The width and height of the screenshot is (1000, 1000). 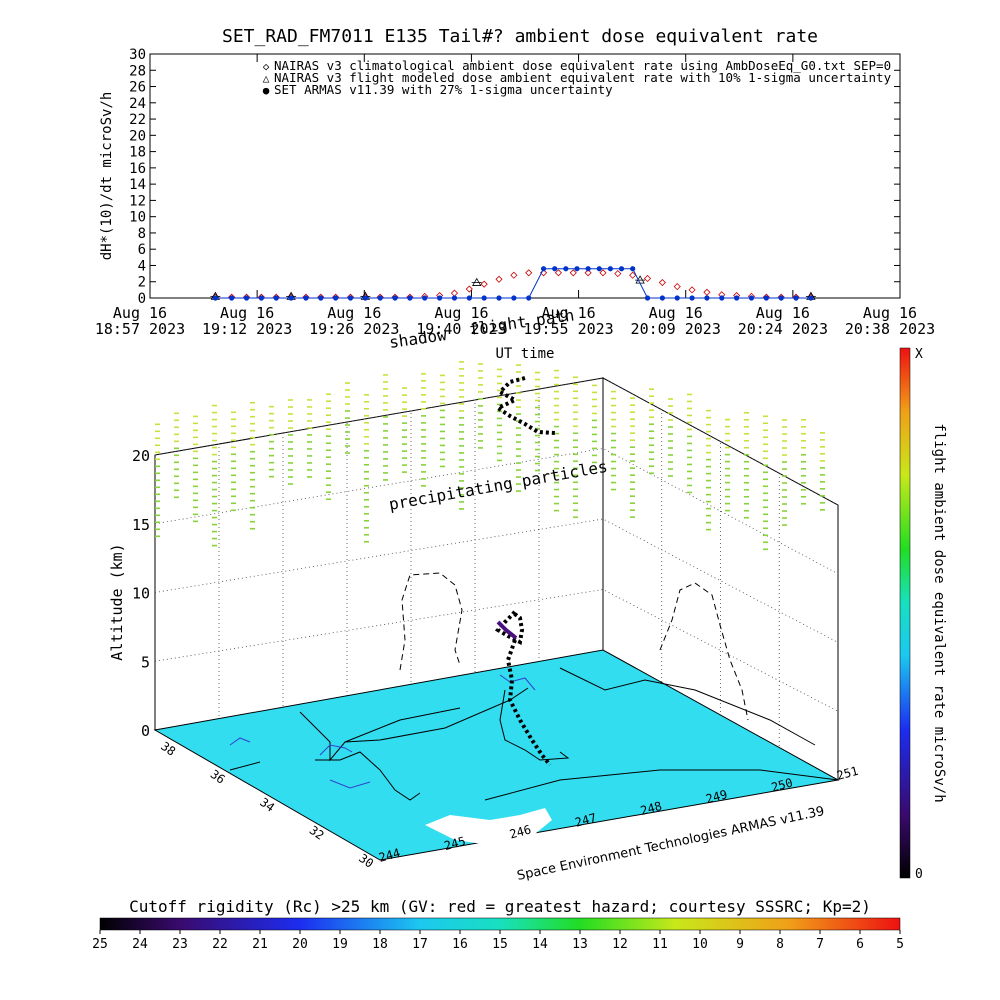 I want to click on x-tick-time: 20:09 2023, so click(x=676, y=329).